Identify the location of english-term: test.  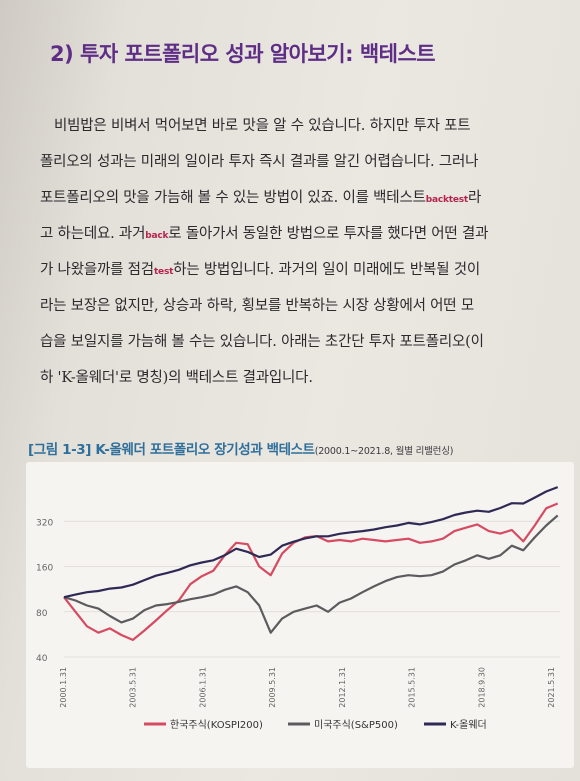
(163, 272).